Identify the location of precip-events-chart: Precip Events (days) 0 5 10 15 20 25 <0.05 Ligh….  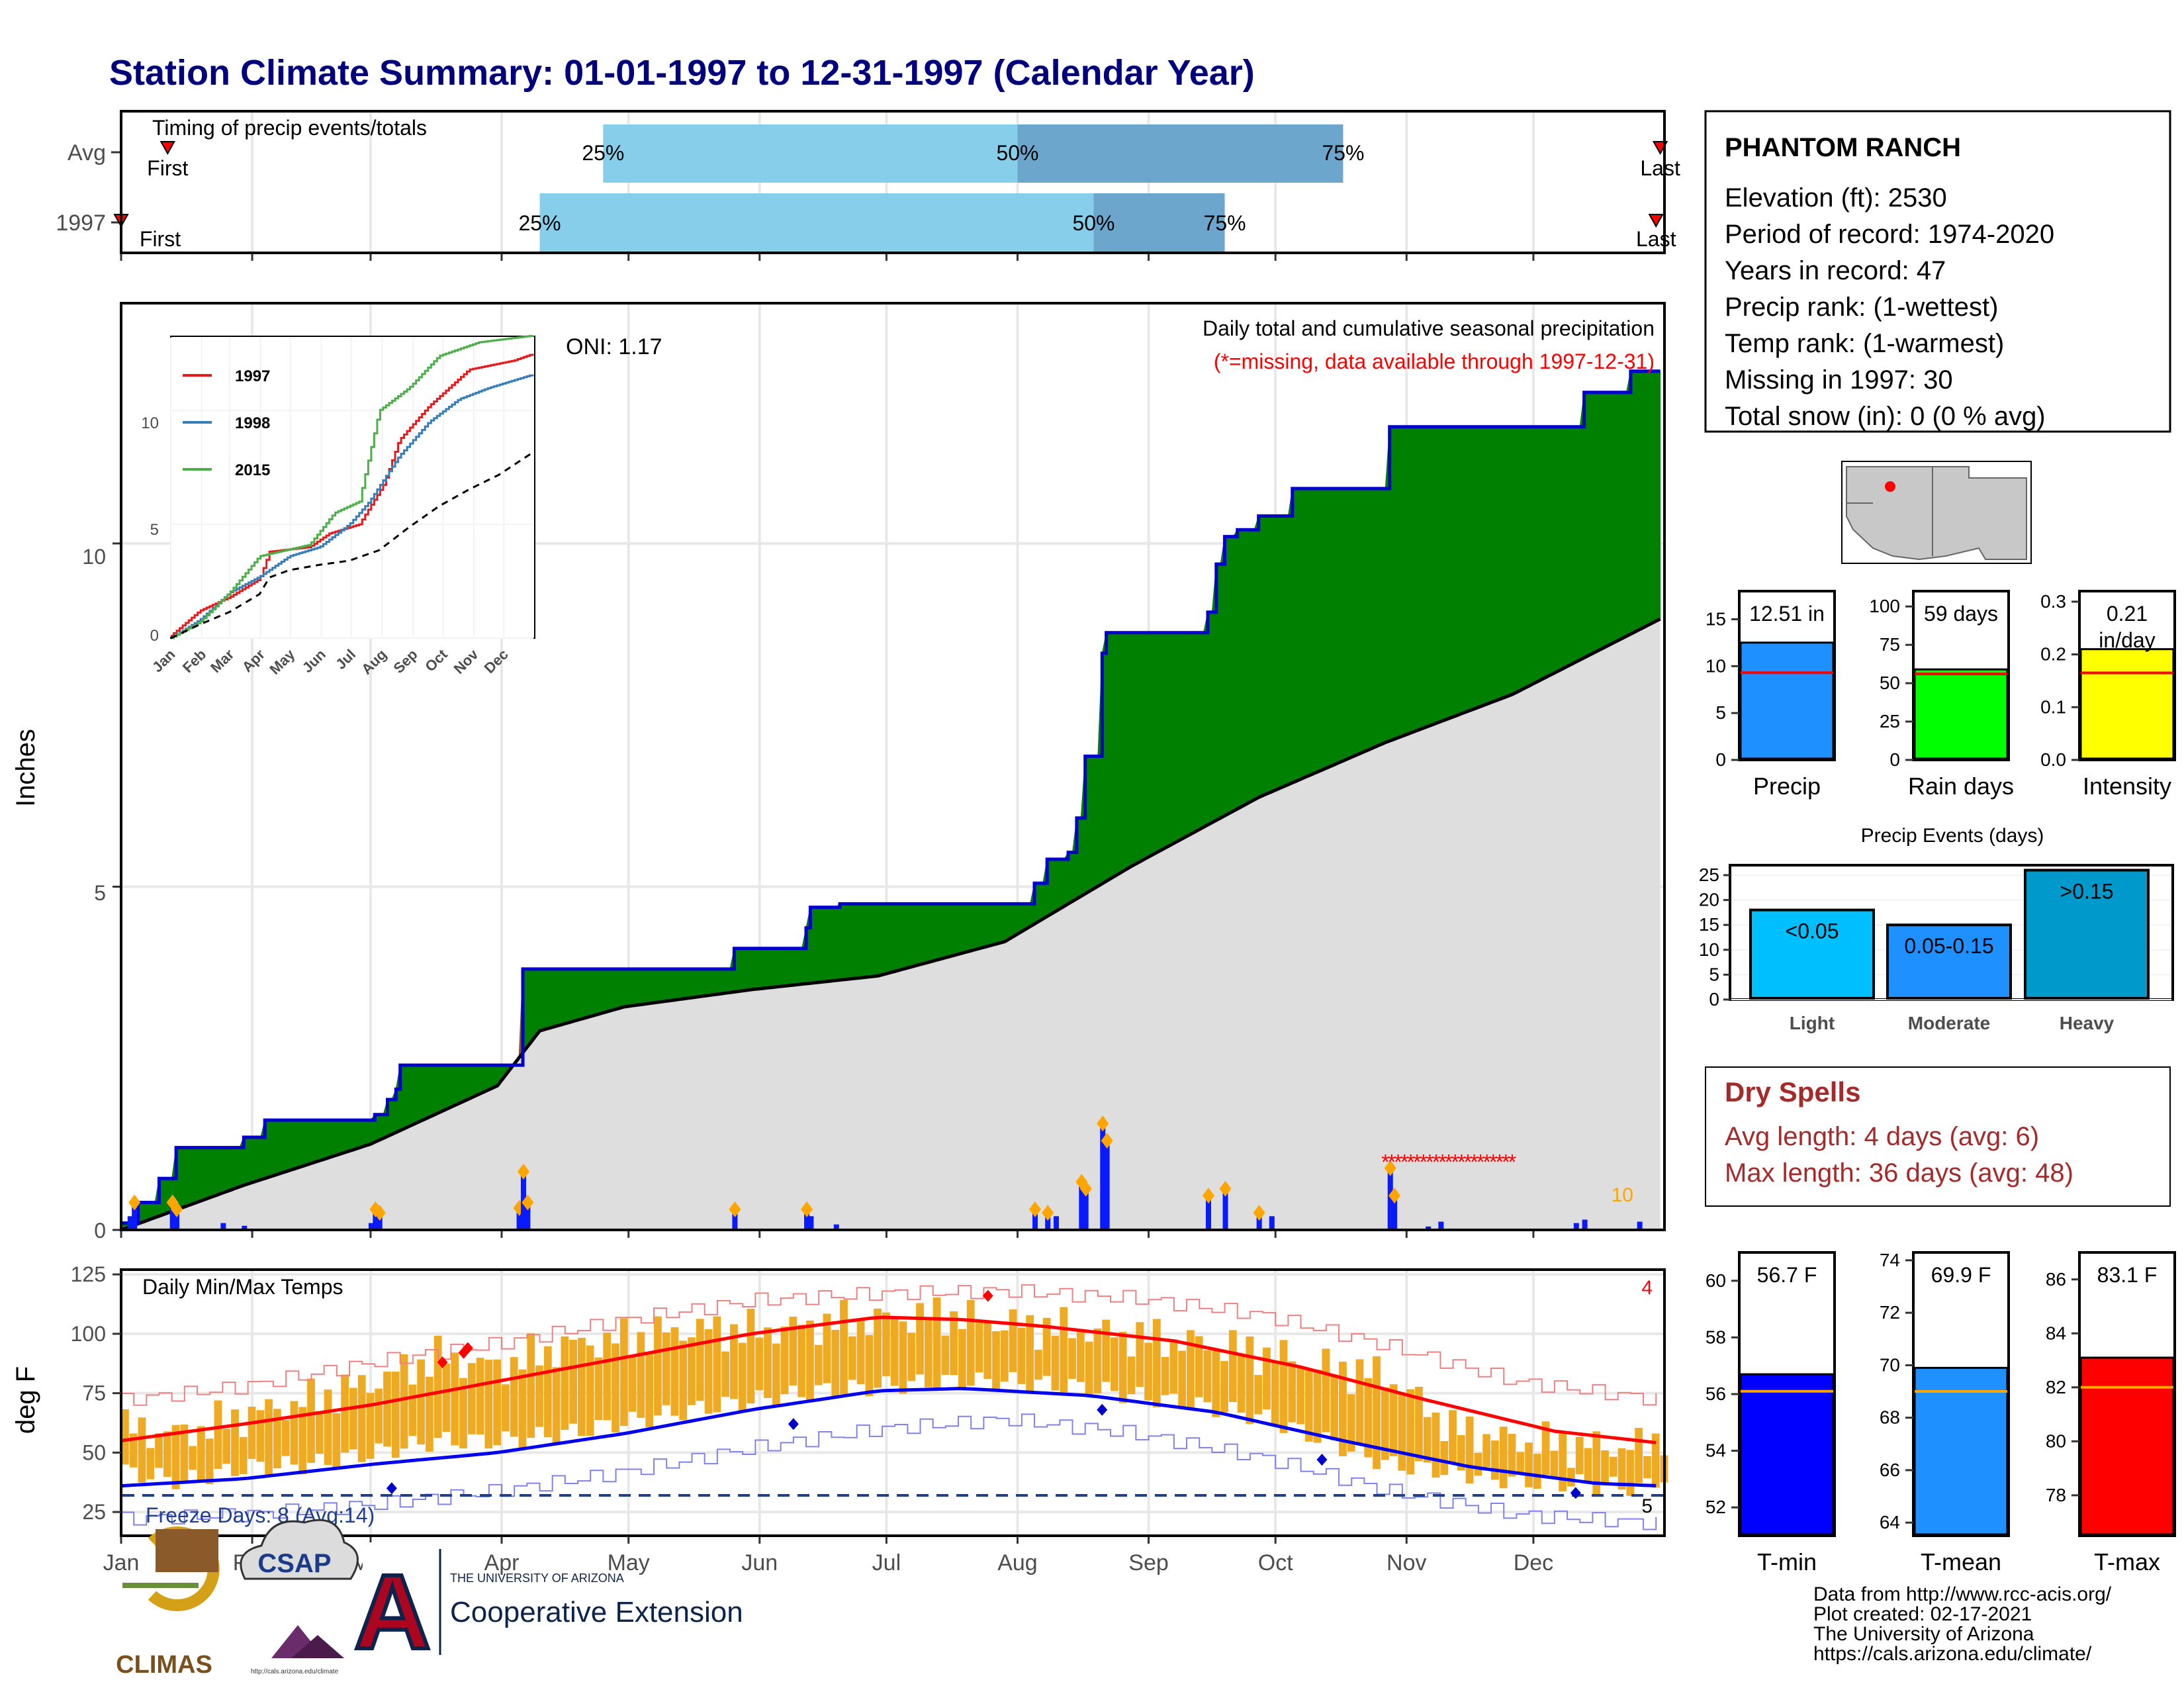
(1937, 929).